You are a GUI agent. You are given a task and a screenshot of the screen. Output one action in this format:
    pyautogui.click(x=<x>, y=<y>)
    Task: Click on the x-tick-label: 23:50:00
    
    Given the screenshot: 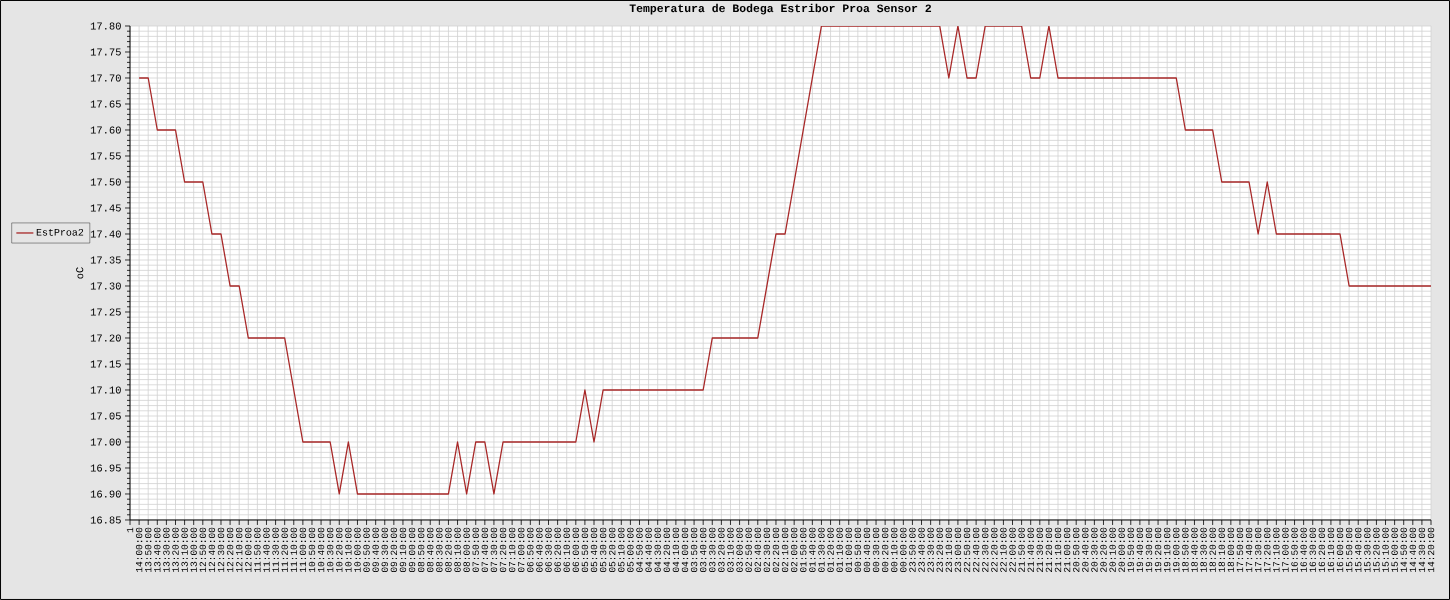 What is the action you would take?
    pyautogui.click(x=912, y=549)
    